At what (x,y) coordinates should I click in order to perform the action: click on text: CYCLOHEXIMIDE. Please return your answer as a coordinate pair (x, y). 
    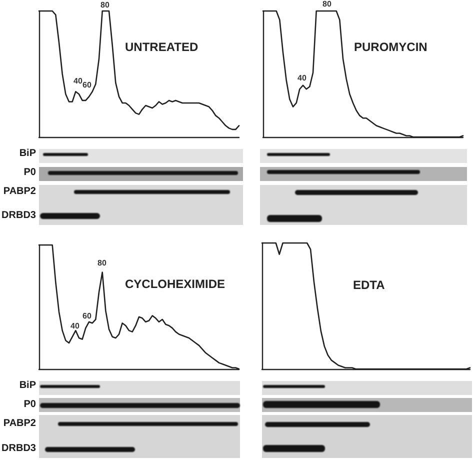
    Looking at the image, I should click on (175, 284).